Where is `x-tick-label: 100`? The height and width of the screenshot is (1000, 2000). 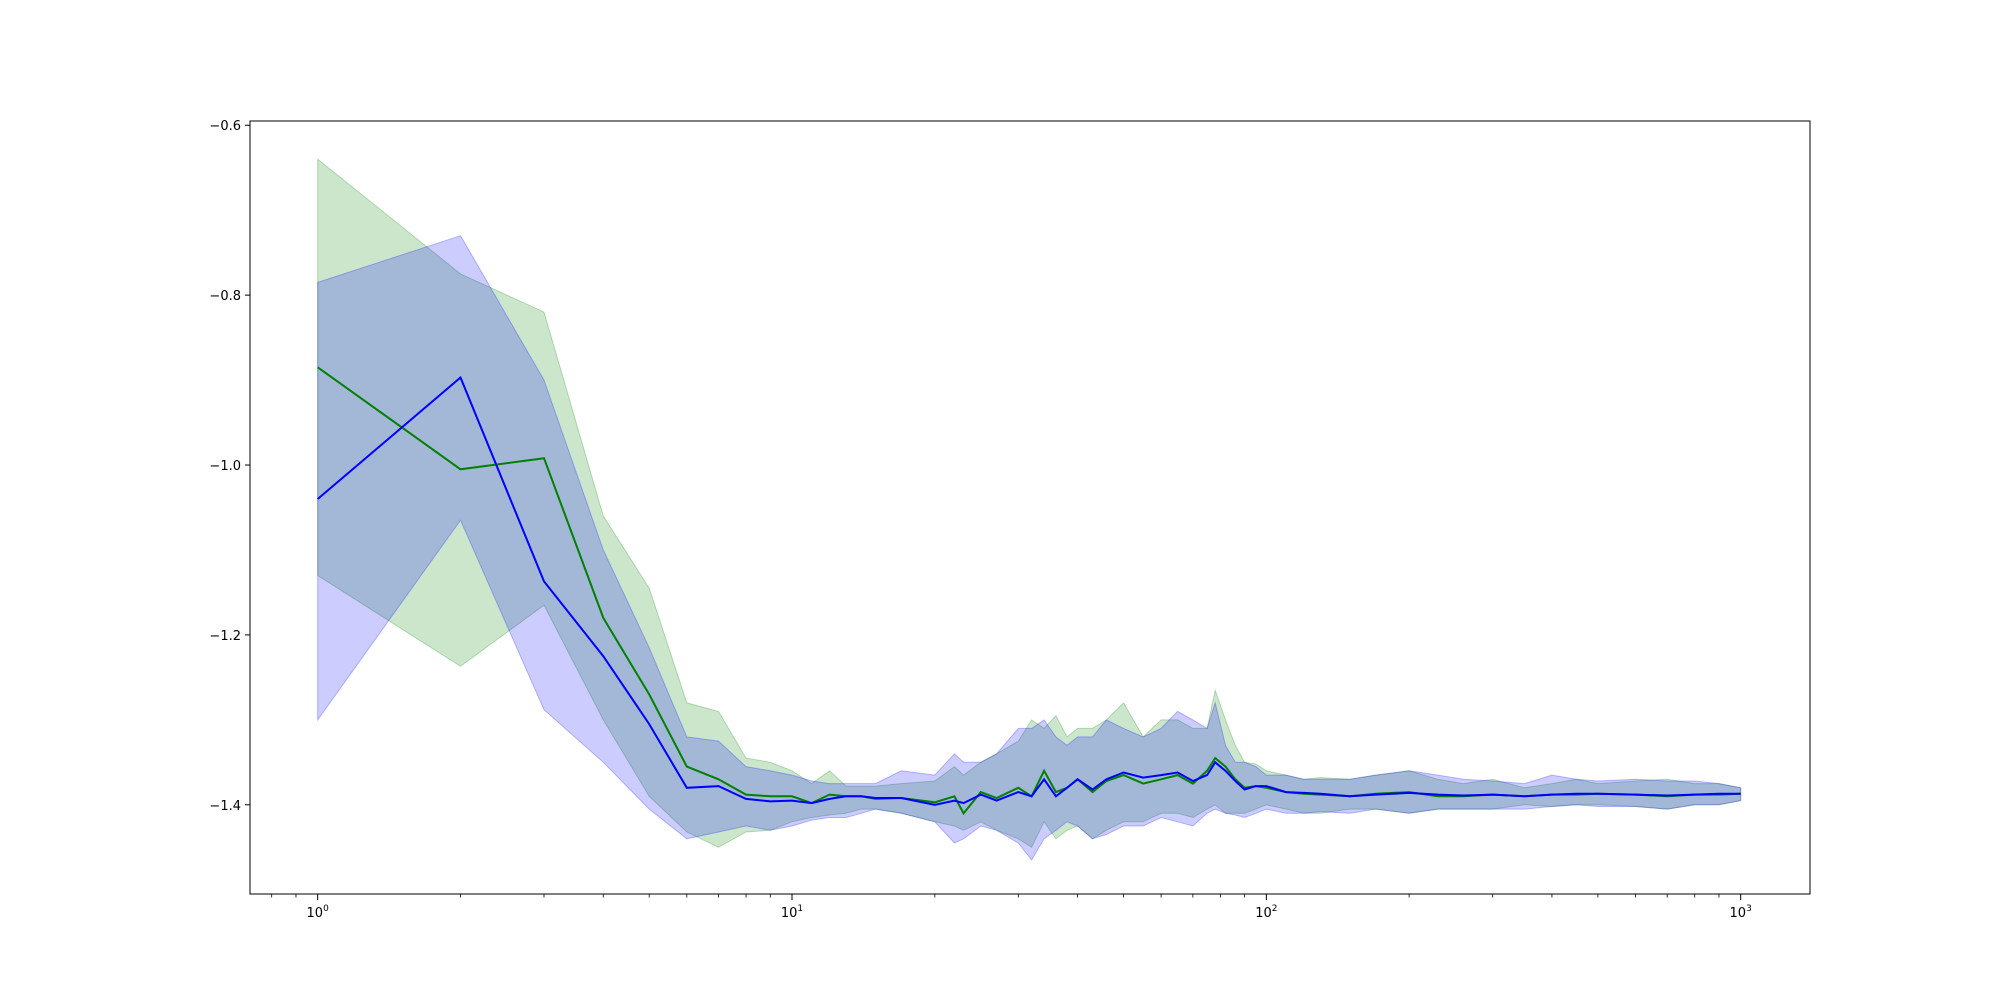 x-tick-label: 100 is located at coordinates (318, 912).